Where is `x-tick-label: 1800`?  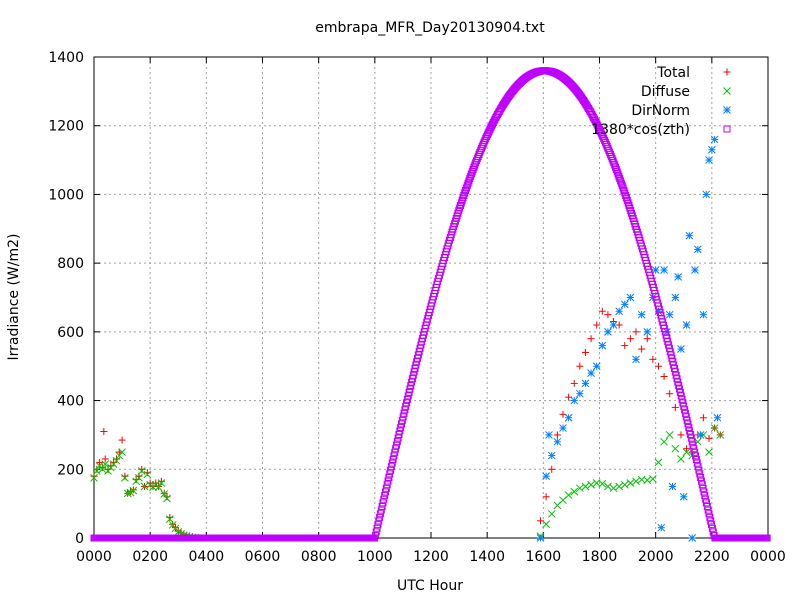 x-tick-label: 1800 is located at coordinates (600, 557).